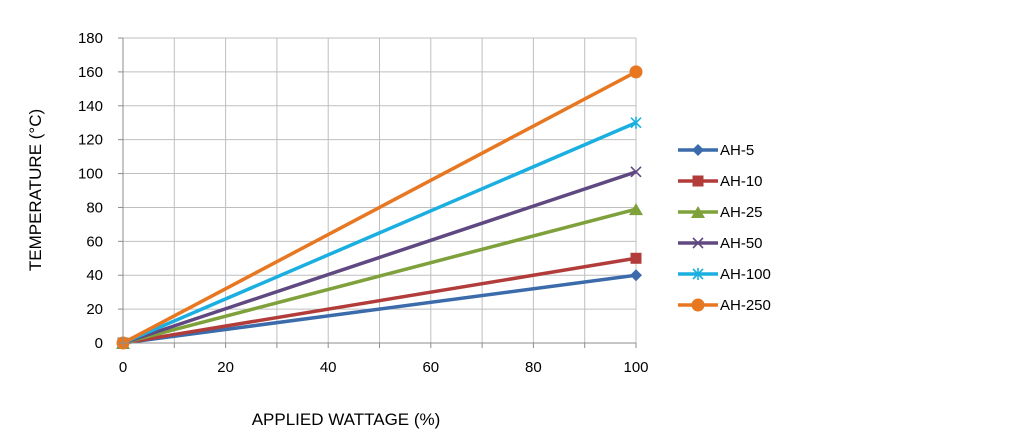 The height and width of the screenshot is (447, 1021). I want to click on x-tick-label: 100, so click(635, 367).